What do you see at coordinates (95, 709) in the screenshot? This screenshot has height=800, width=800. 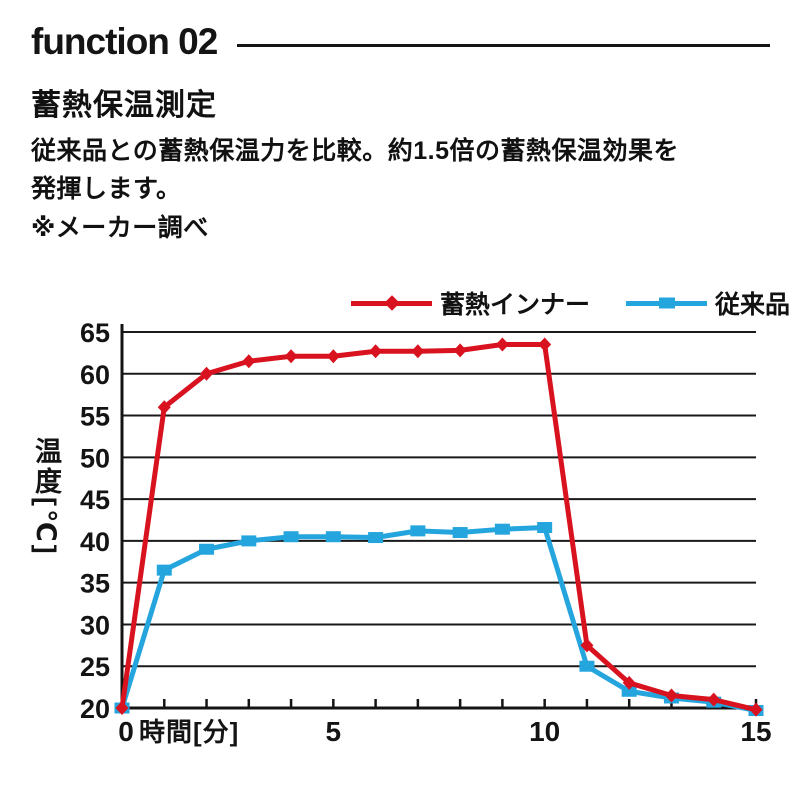 I see `y-tick-label-20: 20` at bounding box center [95, 709].